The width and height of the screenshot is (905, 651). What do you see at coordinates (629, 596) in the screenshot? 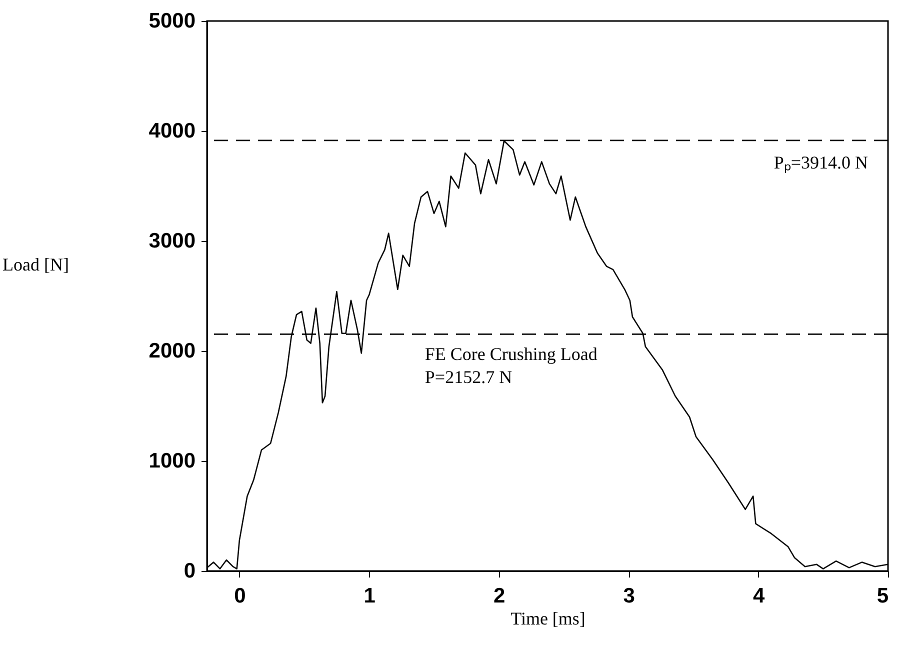
I see `x-tick-label: 3` at bounding box center [629, 596].